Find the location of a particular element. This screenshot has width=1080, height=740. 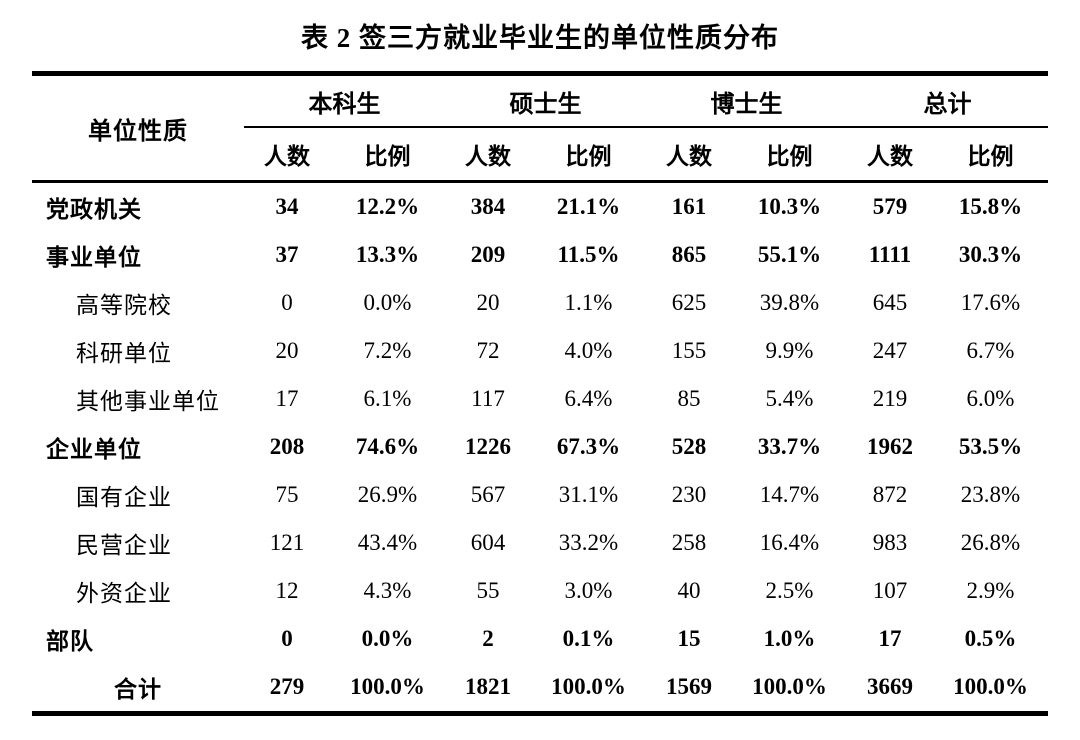

data-cell: 117 is located at coordinates (488, 398).